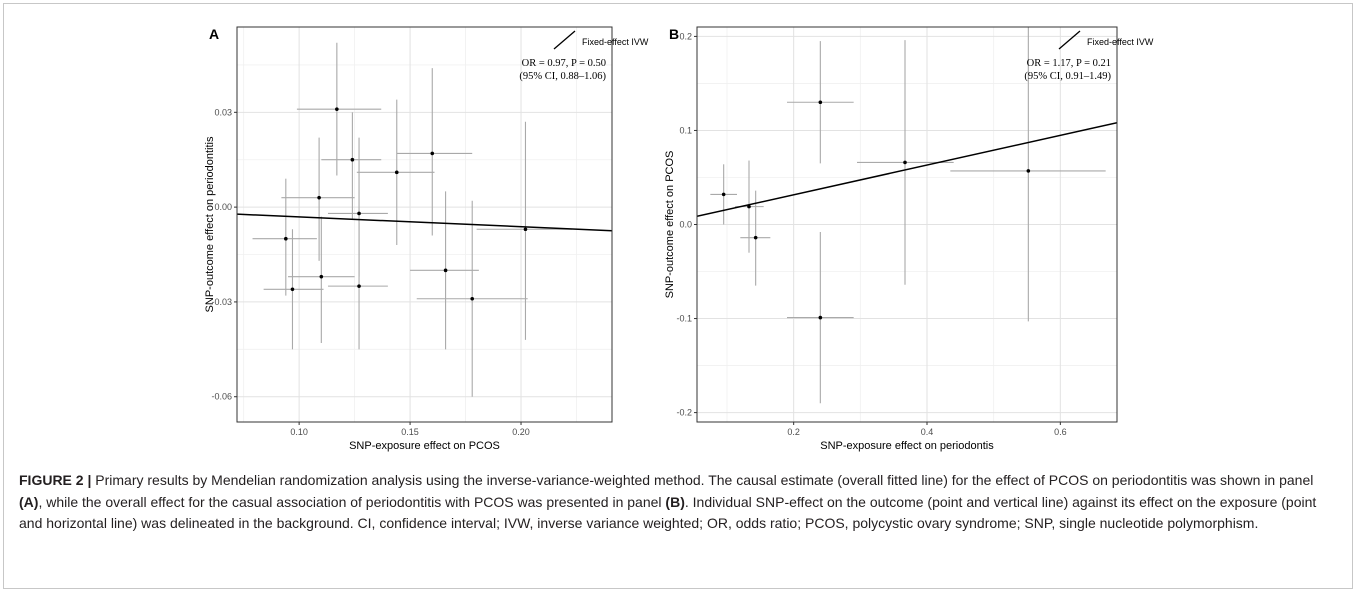 The width and height of the screenshot is (1358, 594). Describe the element at coordinates (684, 413) in the screenshot. I see `y-tick-label: -0.2` at that location.